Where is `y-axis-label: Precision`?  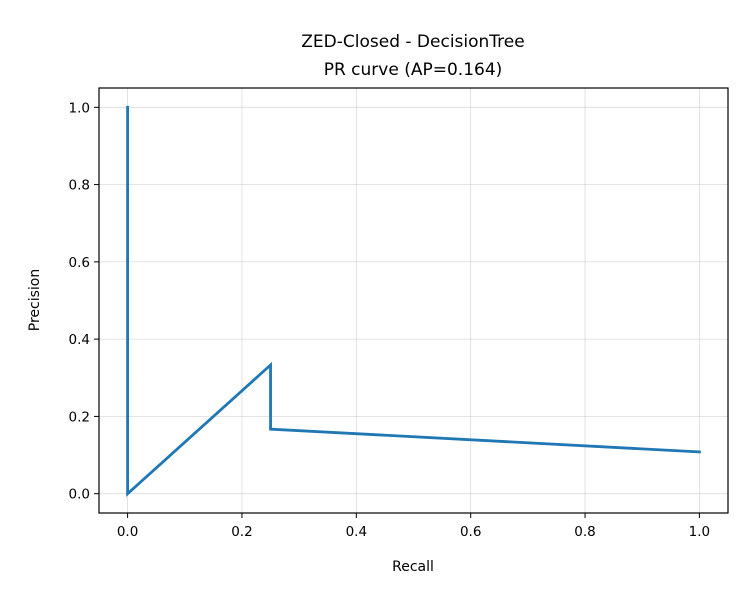 y-axis-label: Precision is located at coordinates (35, 300).